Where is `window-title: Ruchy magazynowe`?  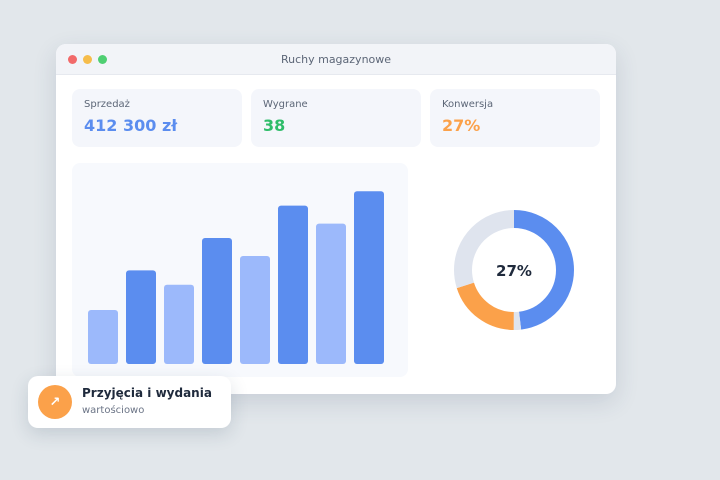 window-title: Ruchy magazynowe is located at coordinates (336, 59).